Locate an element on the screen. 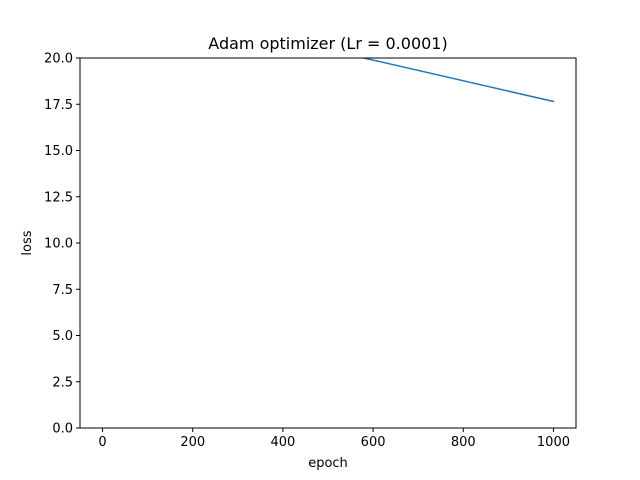 This screenshot has width=640, height=480. y-tick-label: 15.0 is located at coordinates (58, 151).